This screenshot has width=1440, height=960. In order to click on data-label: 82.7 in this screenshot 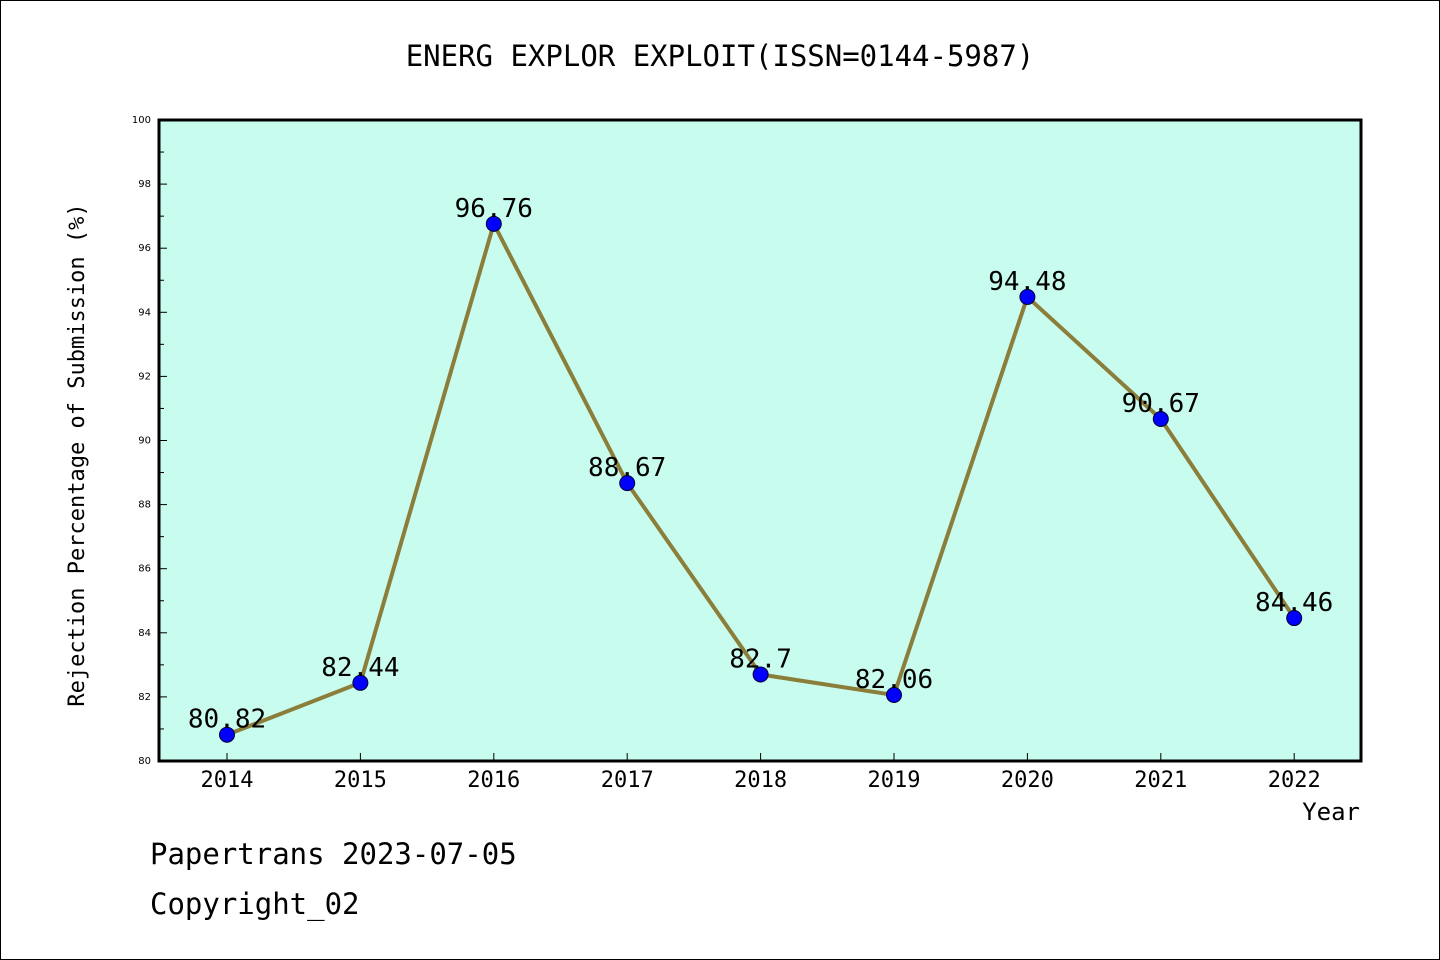, I will do `click(760, 659)`.